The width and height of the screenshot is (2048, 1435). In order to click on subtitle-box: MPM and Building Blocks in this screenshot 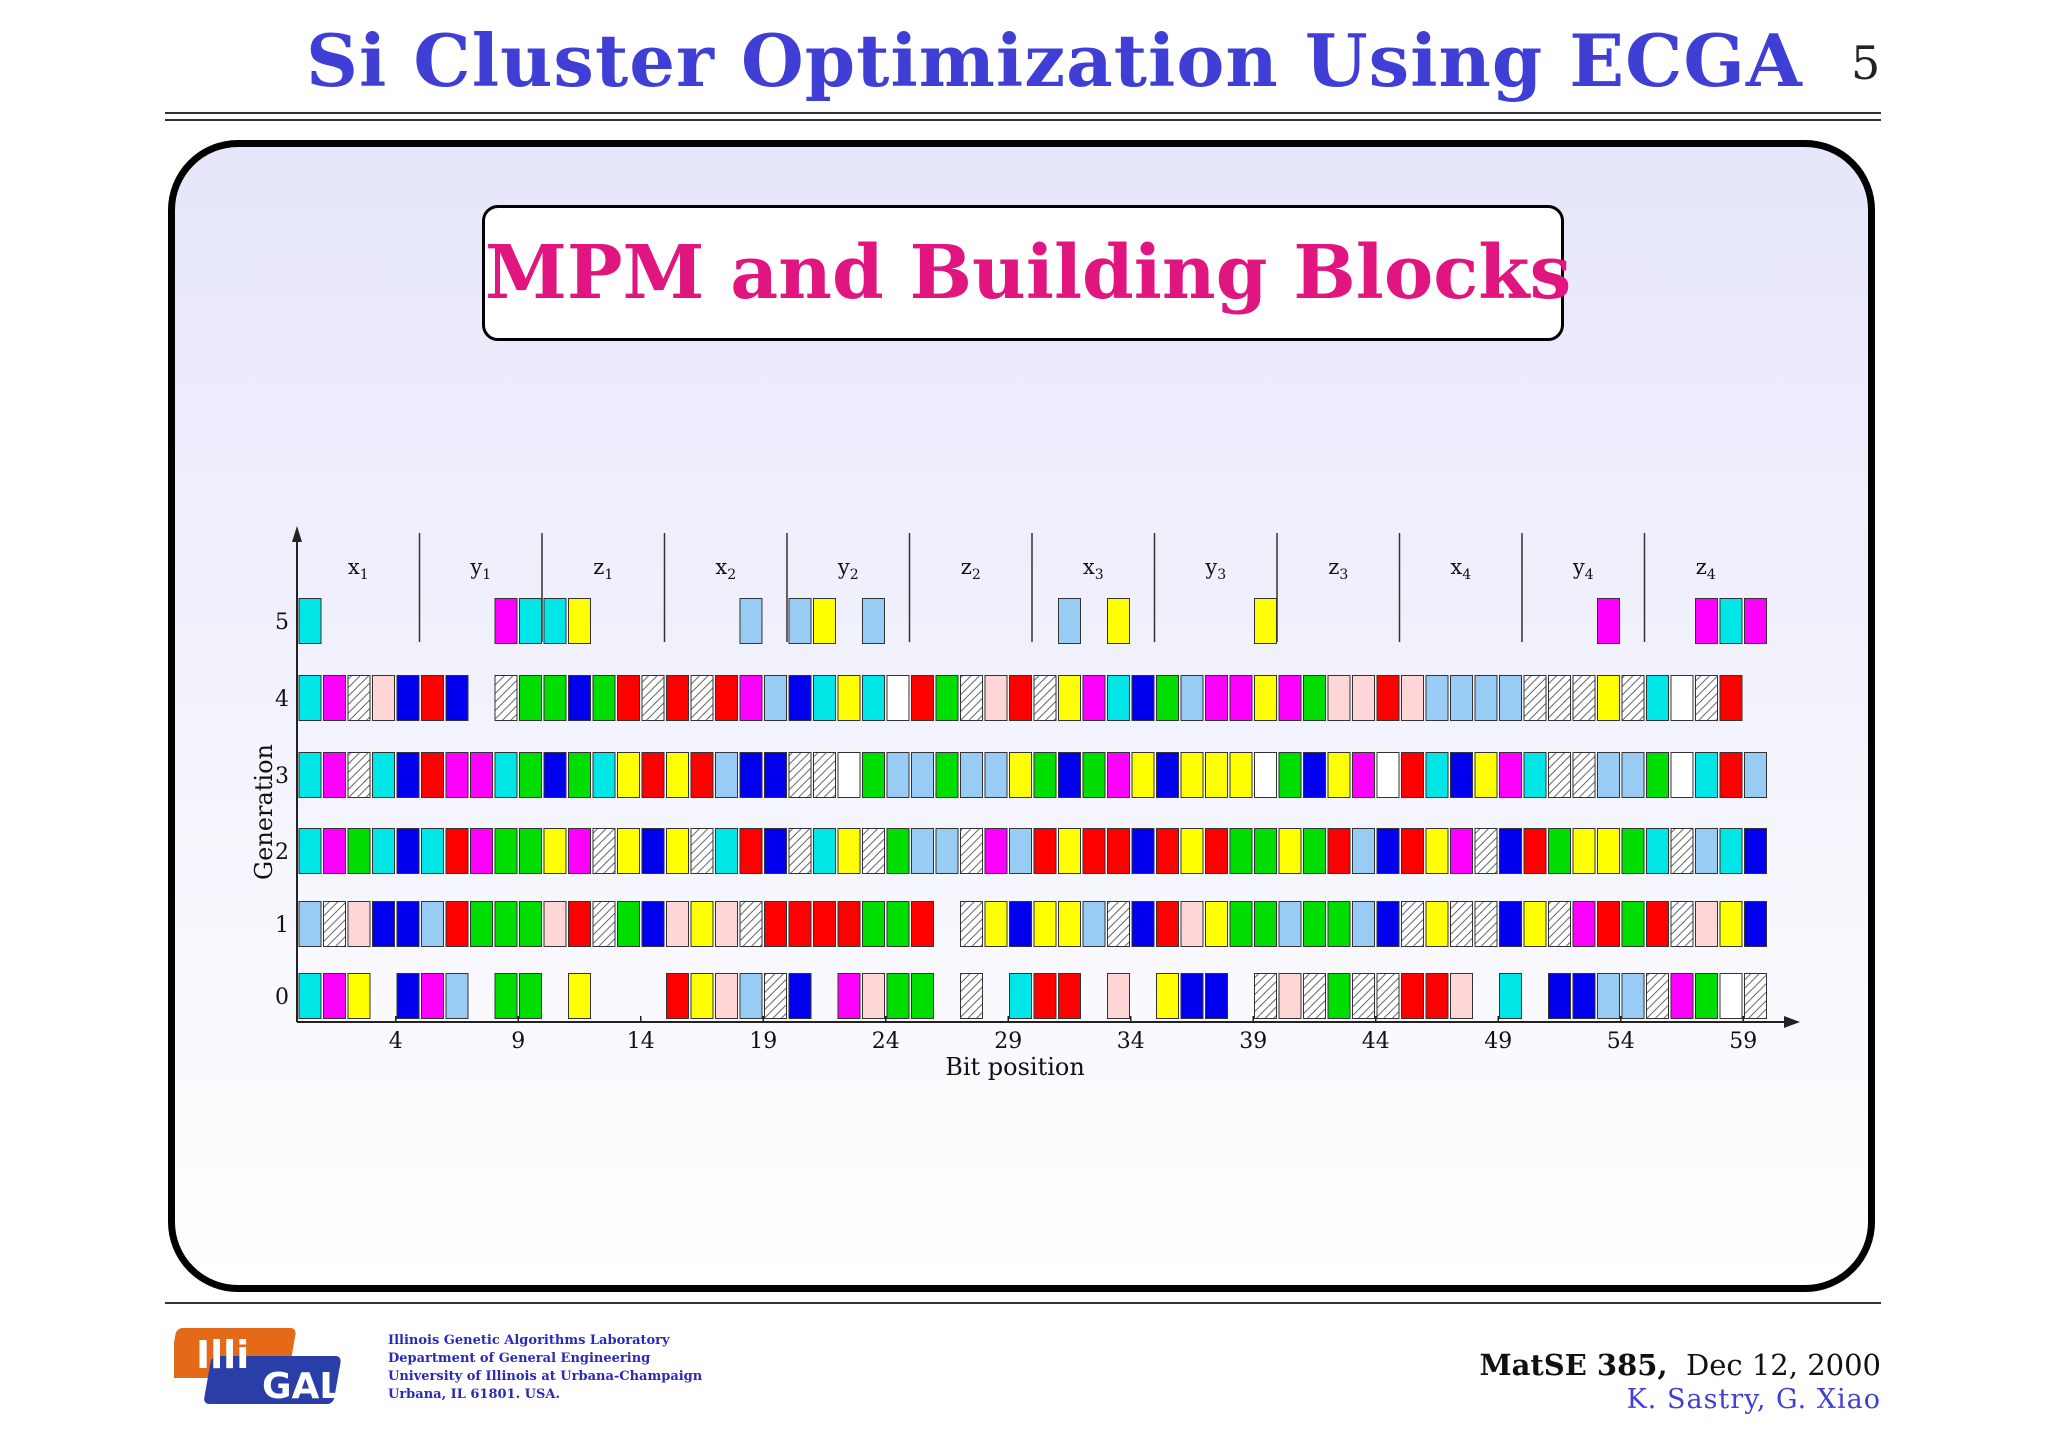, I will do `click(1026, 273)`.